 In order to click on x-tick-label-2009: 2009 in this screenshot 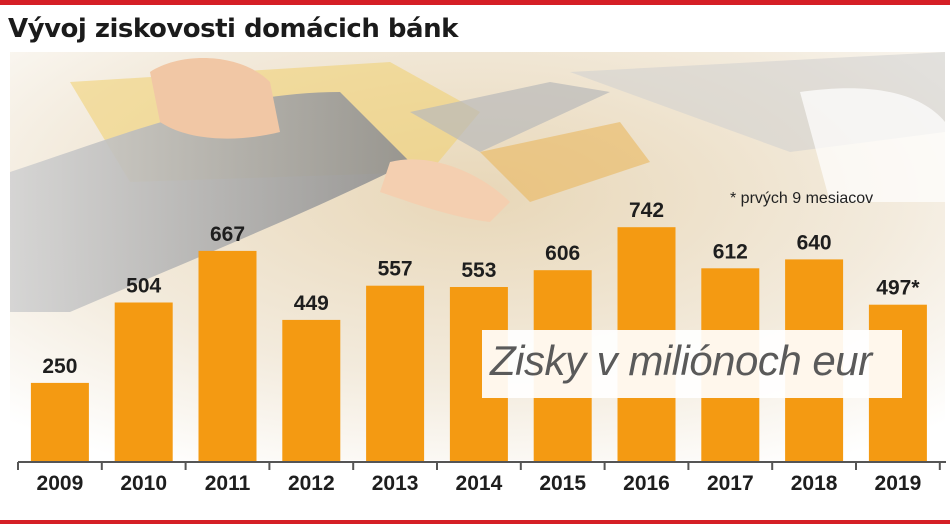, I will do `click(60, 483)`.